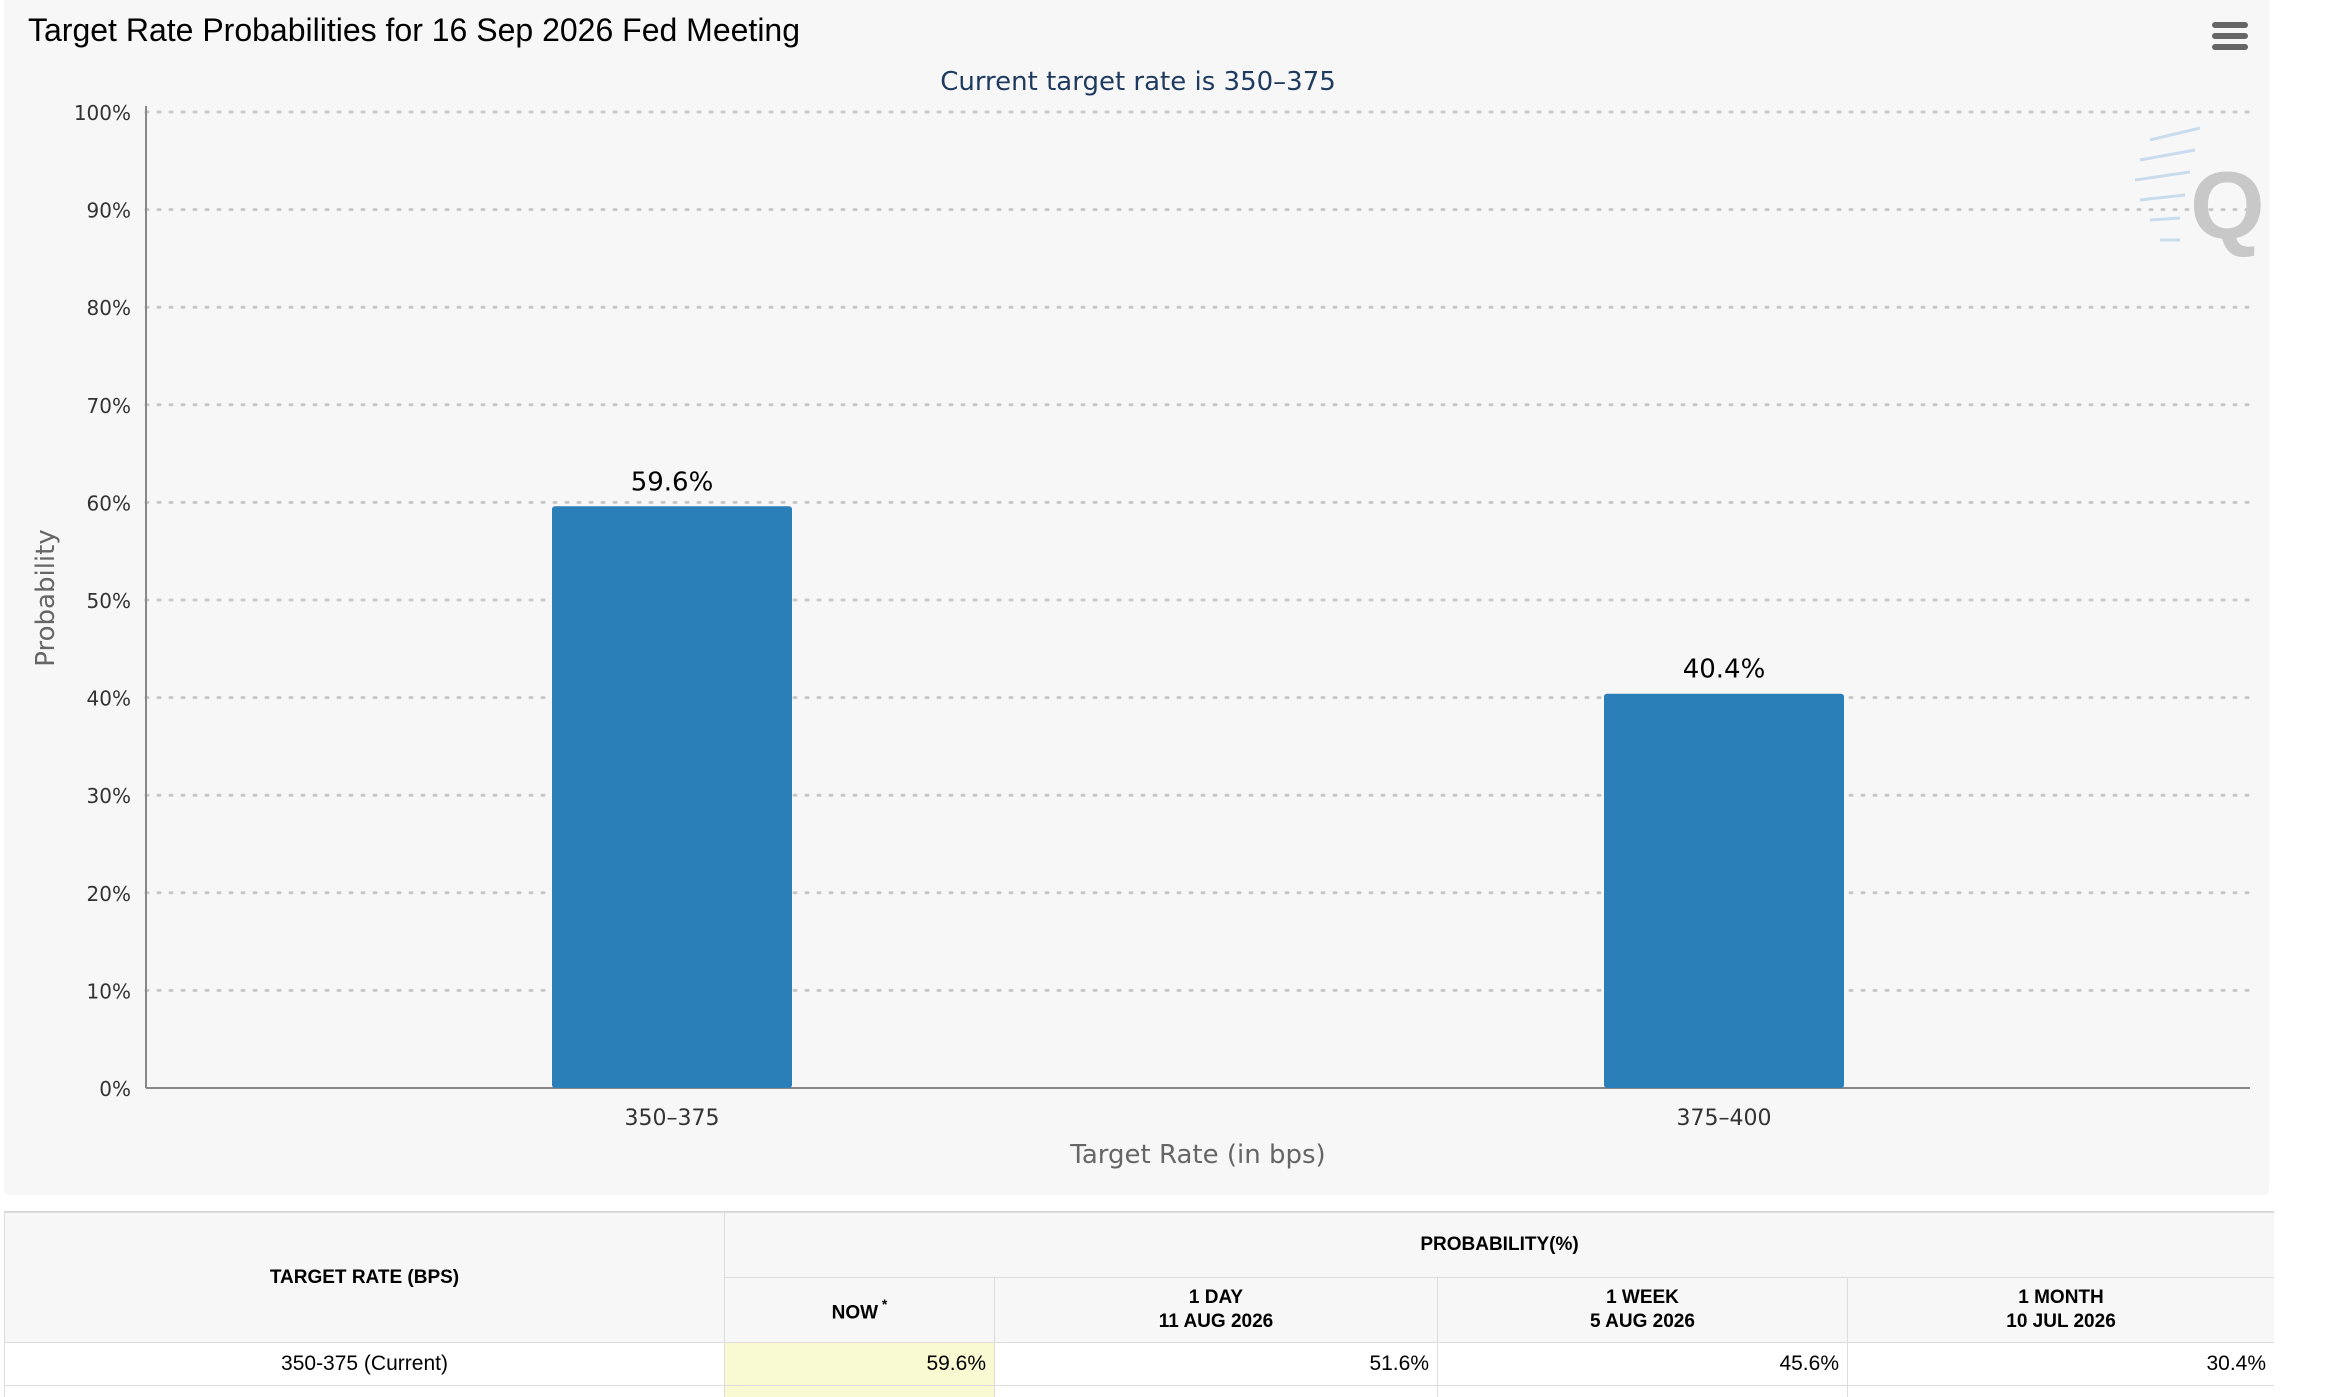 The width and height of the screenshot is (2326, 1397). Describe the element at coordinates (109, 601) in the screenshot. I see `y-tick-label: 50%` at that location.